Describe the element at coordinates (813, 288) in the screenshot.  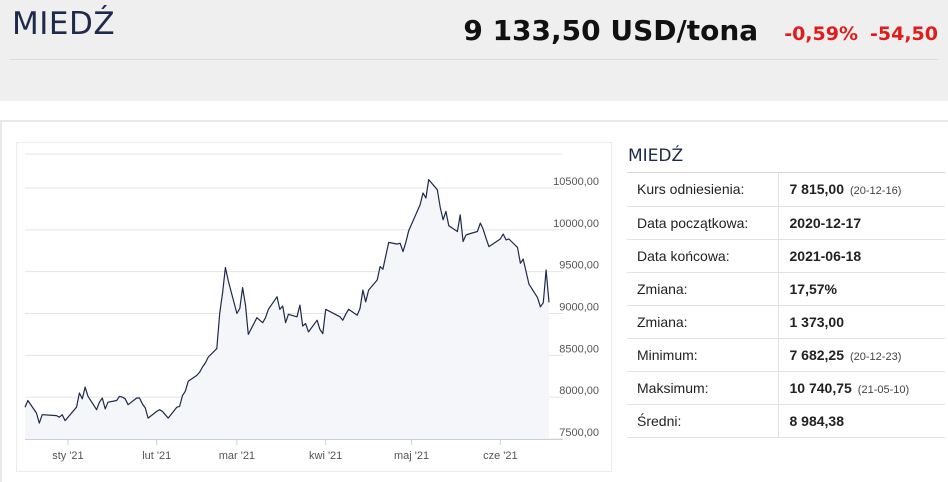
I see `stats-row-value: 17,57%` at that location.